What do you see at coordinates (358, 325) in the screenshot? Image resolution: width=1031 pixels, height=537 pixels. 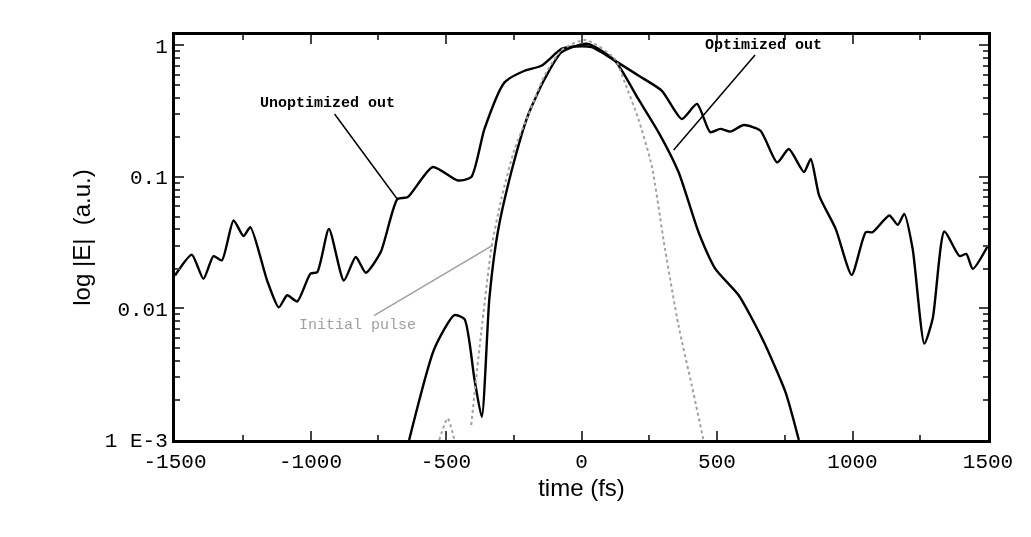 I see `annotation: Initial pulse` at bounding box center [358, 325].